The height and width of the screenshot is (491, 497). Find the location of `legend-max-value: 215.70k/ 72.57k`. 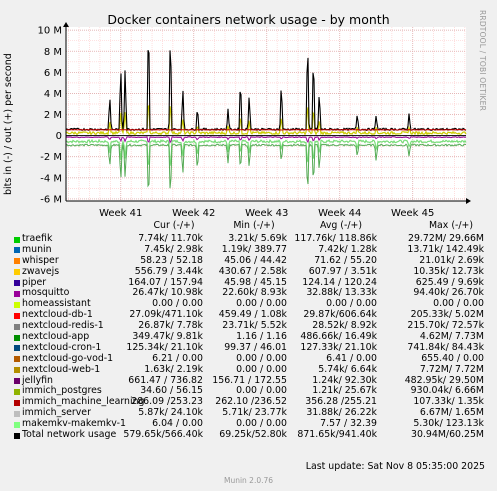

legend-max-value: 215.70k/ 72.57k is located at coordinates (445, 326).